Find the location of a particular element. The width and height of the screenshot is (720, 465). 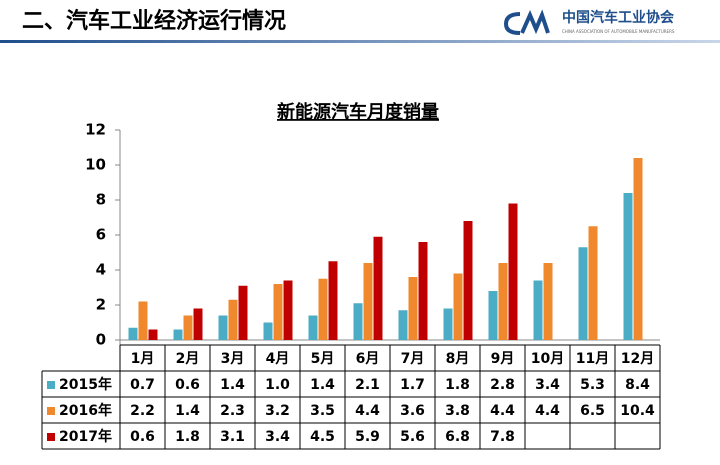

table-value: 8.4 is located at coordinates (637, 385).